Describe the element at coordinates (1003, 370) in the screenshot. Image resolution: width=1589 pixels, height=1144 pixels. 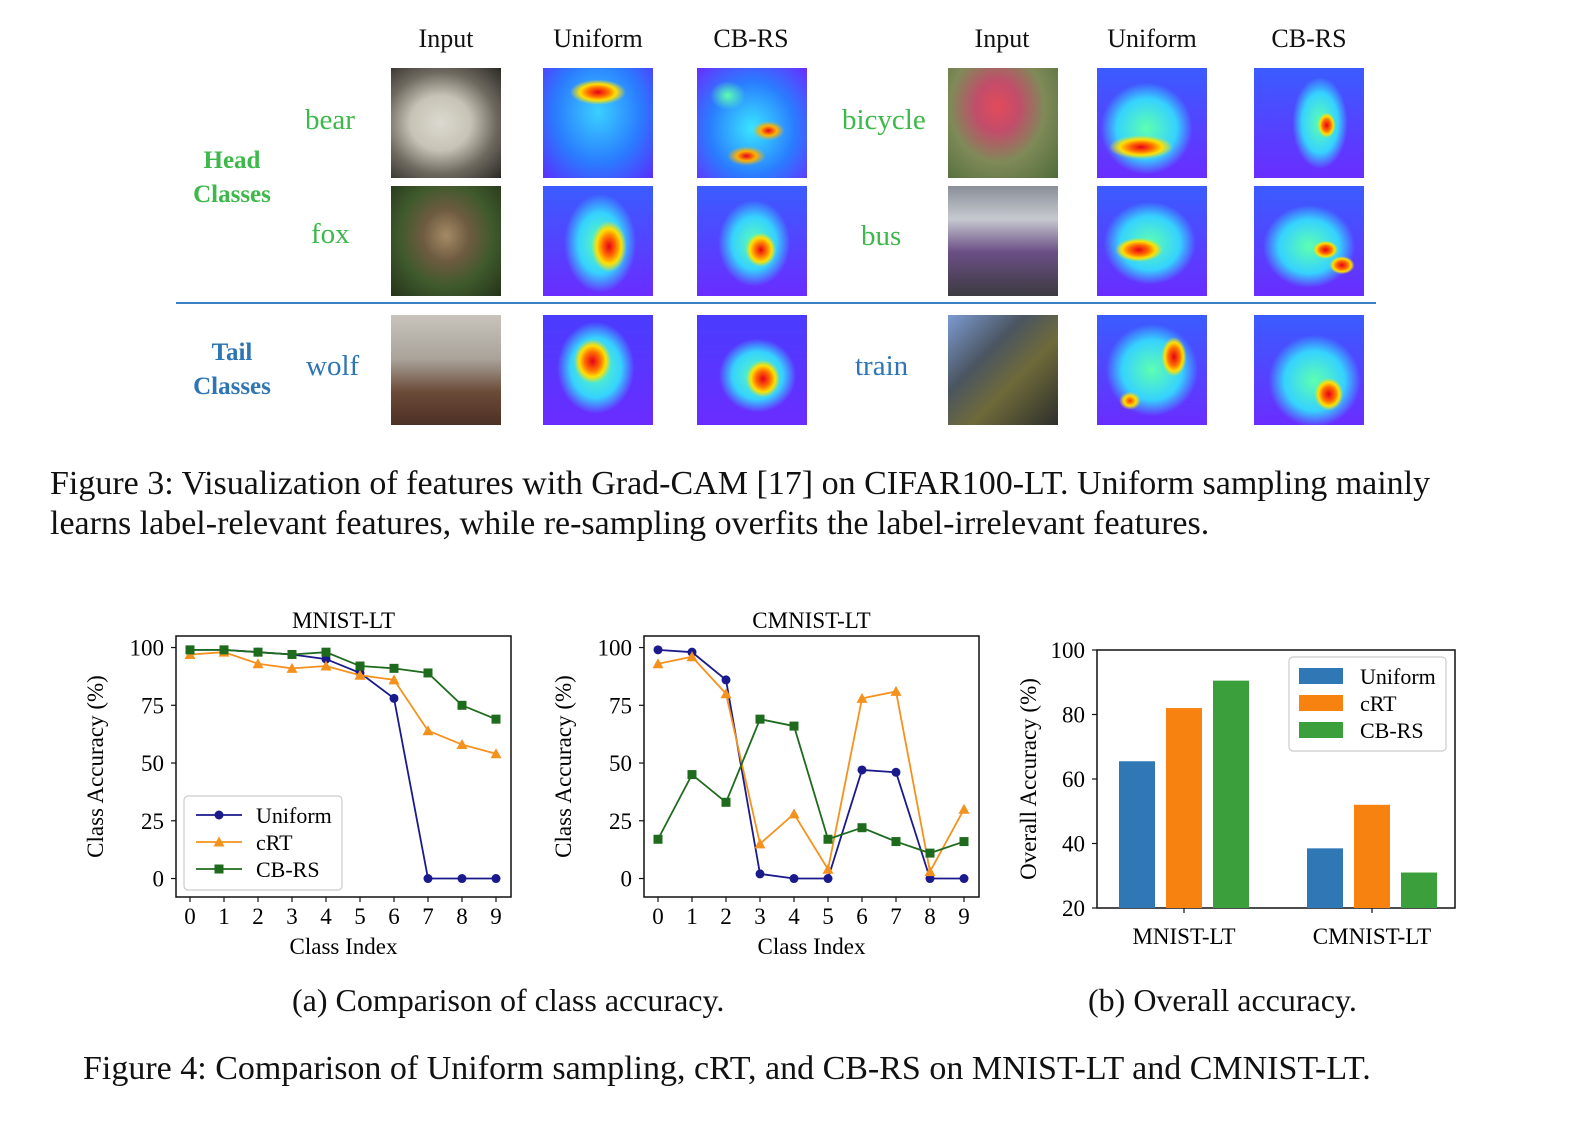
I see `input-image-train` at that location.